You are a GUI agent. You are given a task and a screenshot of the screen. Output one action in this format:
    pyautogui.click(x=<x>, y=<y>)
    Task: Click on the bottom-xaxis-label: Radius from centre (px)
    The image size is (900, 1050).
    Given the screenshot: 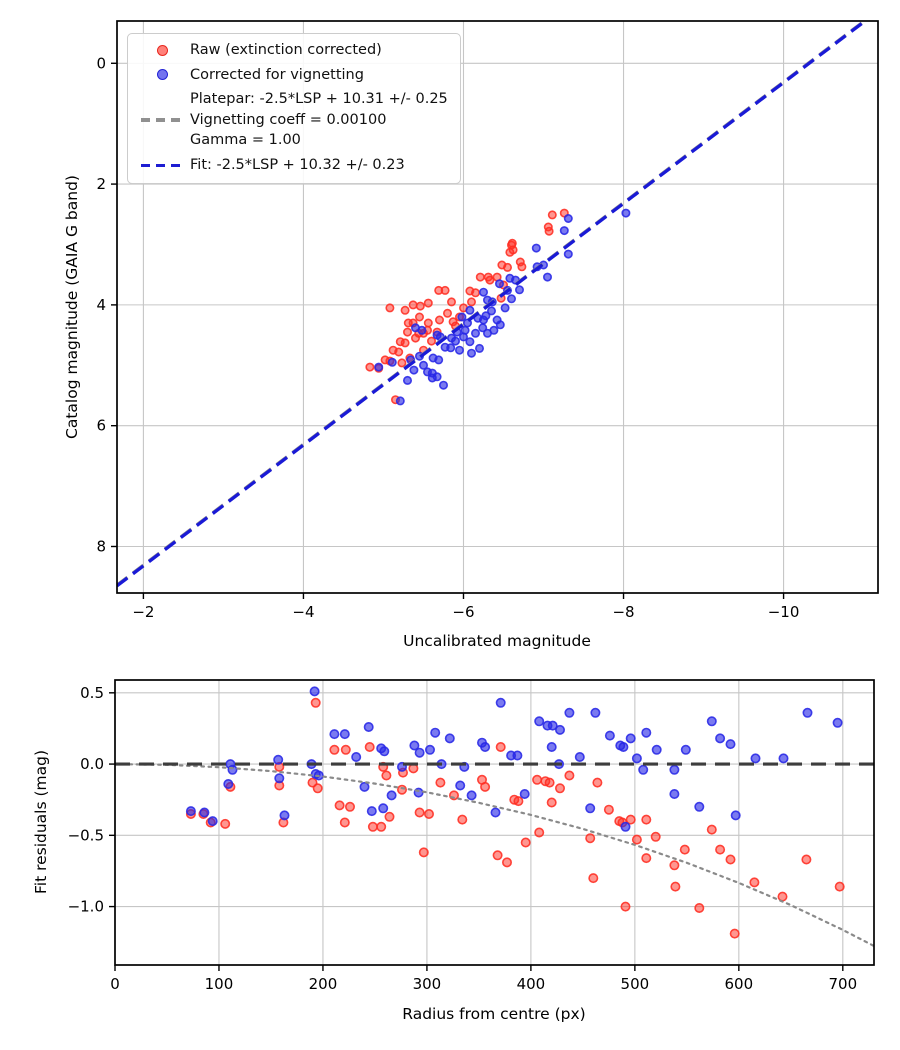 What is the action you would take?
    pyautogui.click(x=494, y=1014)
    